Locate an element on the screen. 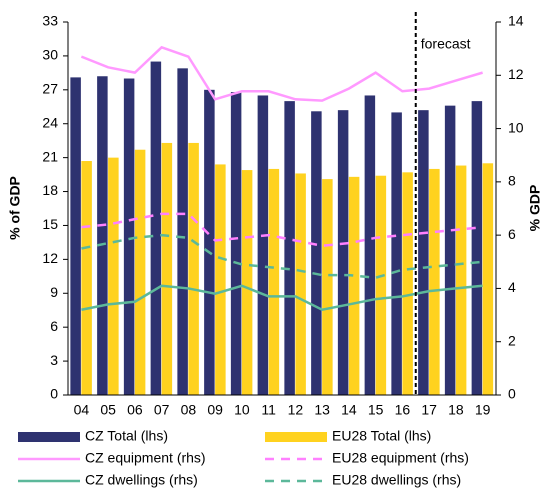 This screenshot has width=544, height=496. y2-axis-title: % GDP is located at coordinates (535, 208).